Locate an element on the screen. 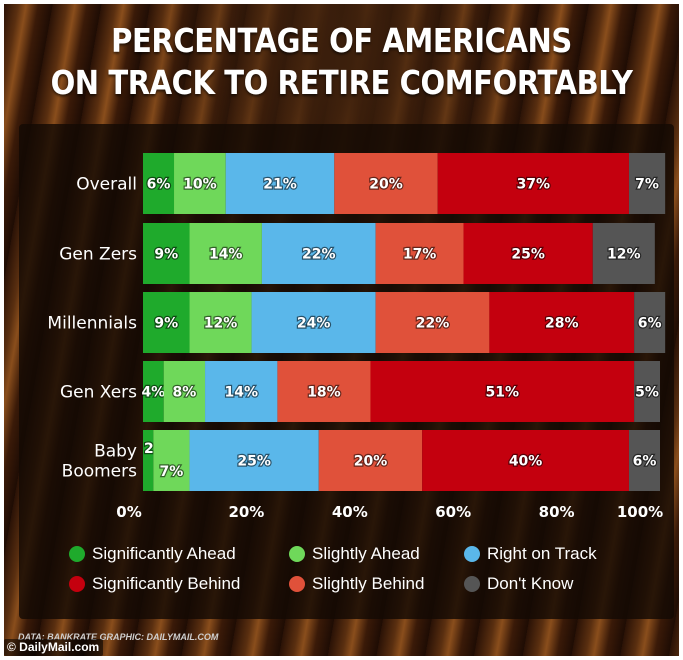 Image resolution: width=683 pixels, height=660 pixels. bar-millennials-significantly-ahead is located at coordinates (166, 322).